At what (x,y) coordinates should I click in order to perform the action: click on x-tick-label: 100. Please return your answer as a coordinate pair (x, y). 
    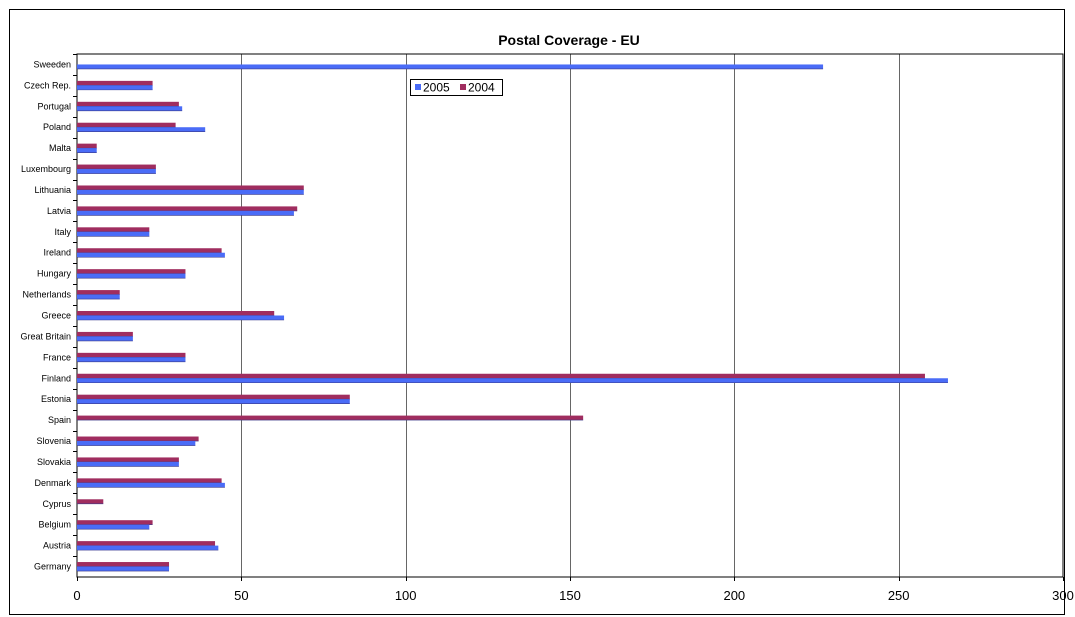
    Looking at the image, I should click on (406, 595).